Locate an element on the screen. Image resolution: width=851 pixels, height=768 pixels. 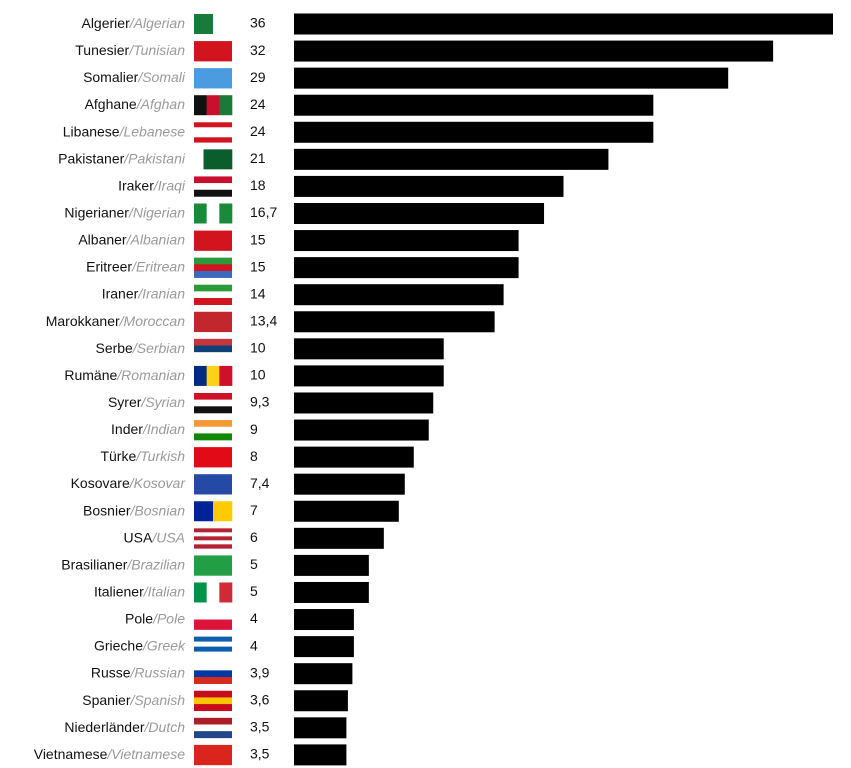
category-name: Nigerianer is located at coordinates (96, 212).